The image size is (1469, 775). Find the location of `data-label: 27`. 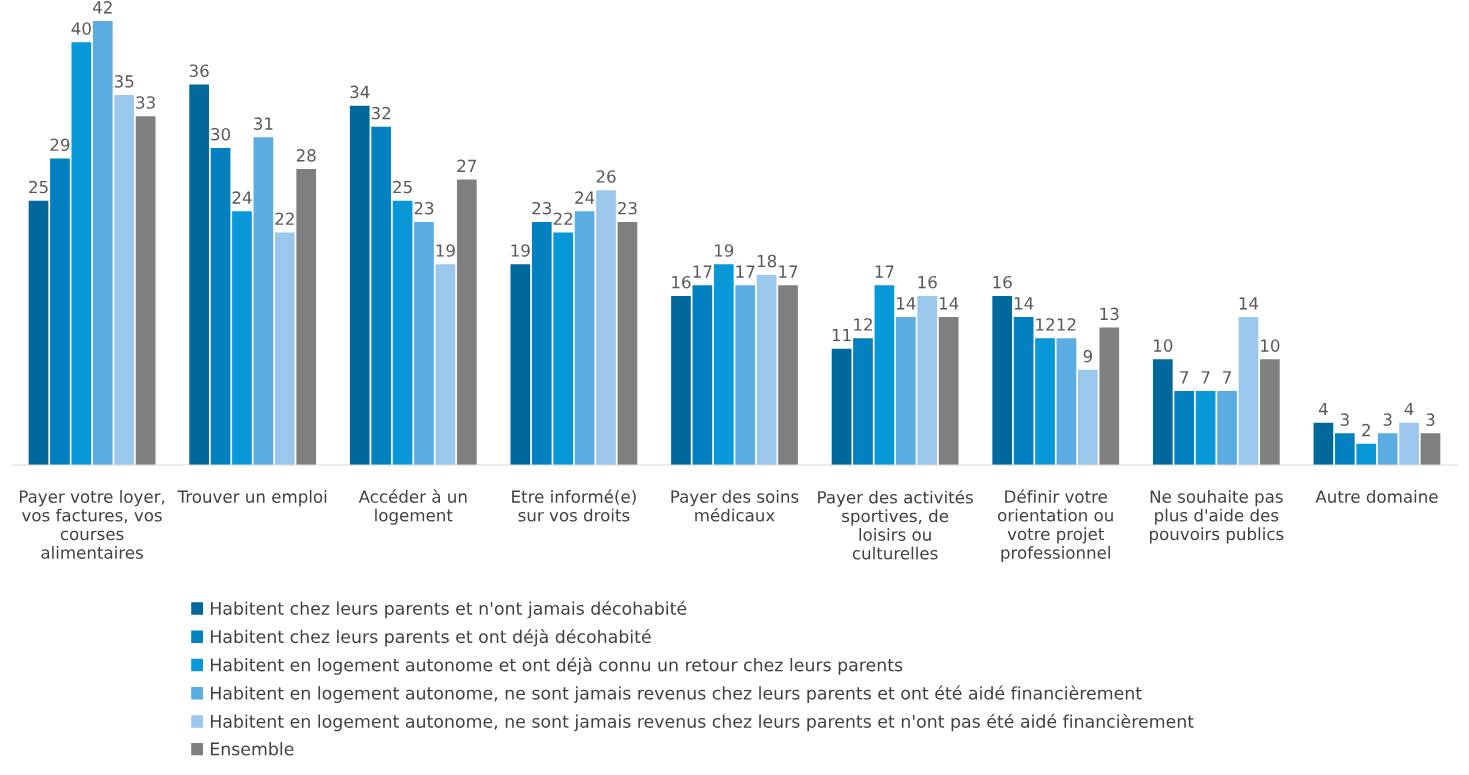

data-label: 27 is located at coordinates (466, 165).